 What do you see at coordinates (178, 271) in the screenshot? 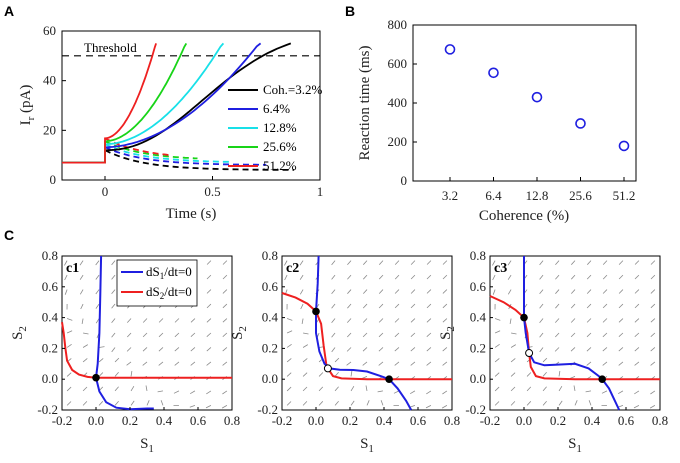
I see `legend-tail: /dt=0` at bounding box center [178, 271].